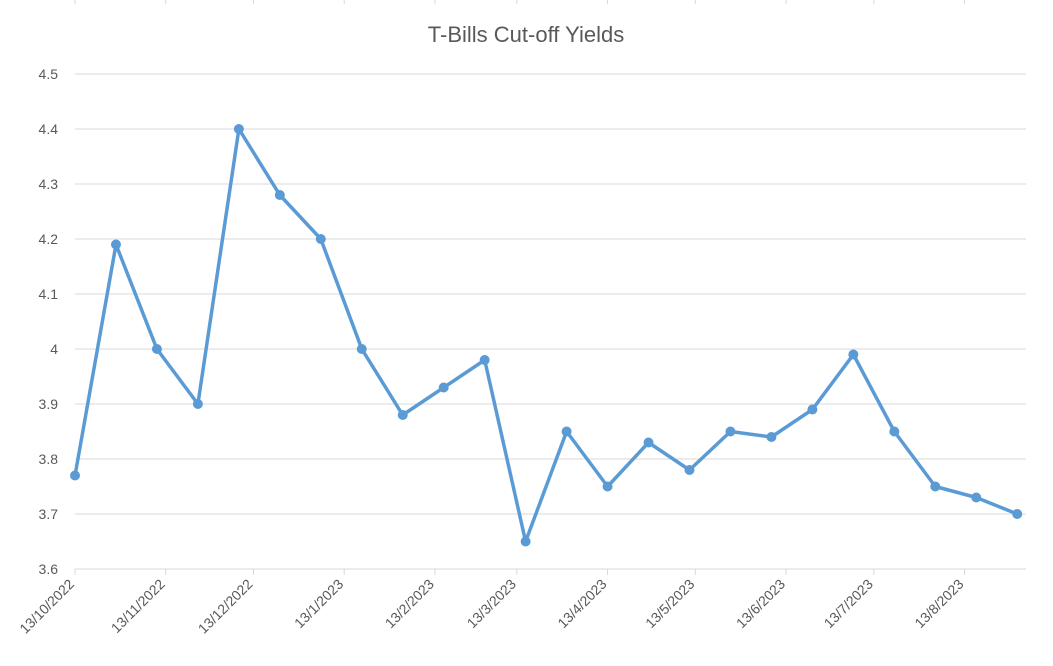  I want to click on y-axis-labels: 3.6 3.7 3.8 3.9 4 4.1 4.2 4.3 4.4 4.5, so click(49, 321).